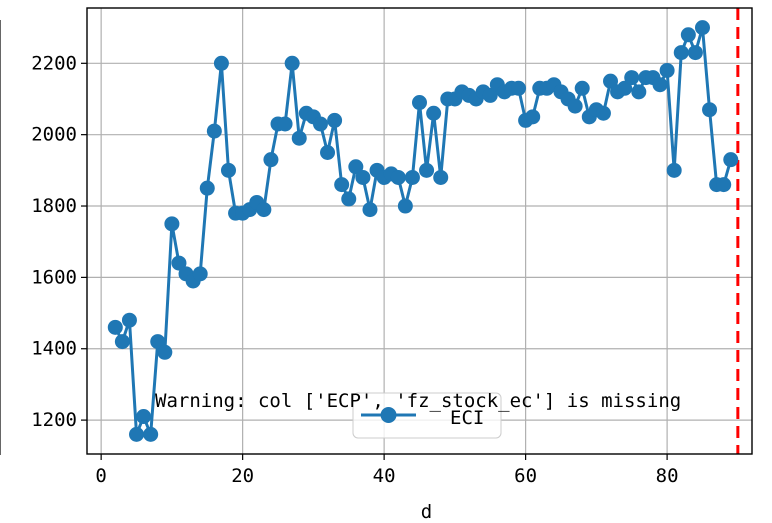  What do you see at coordinates (54, 135) in the screenshot?
I see `y-tick-label: 2000` at bounding box center [54, 135].